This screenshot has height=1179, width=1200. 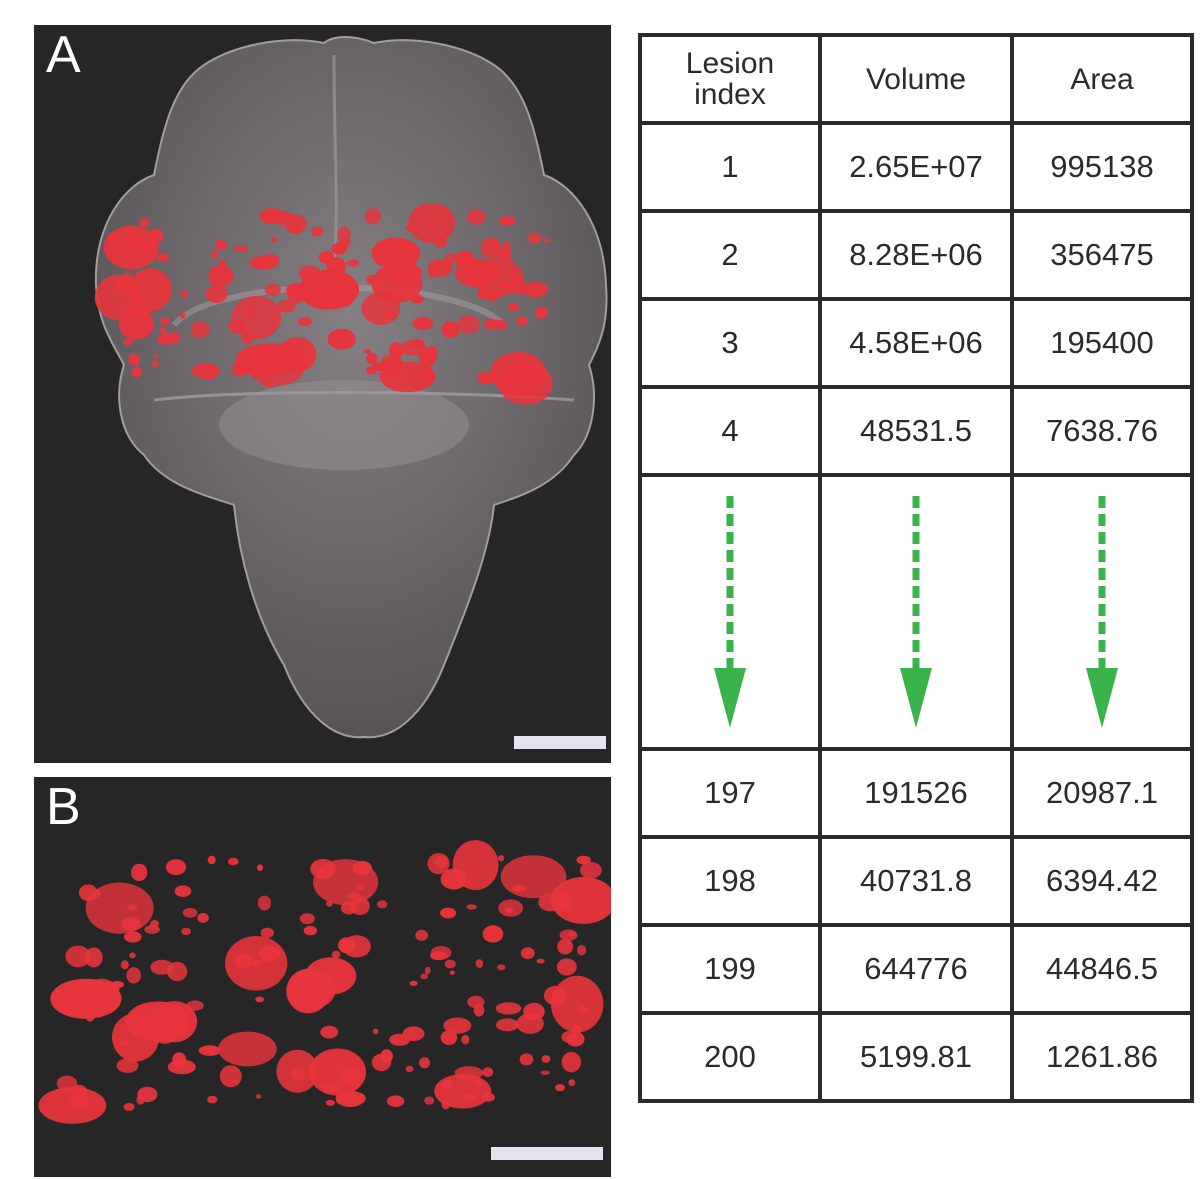 I want to click on cell-index: 199, so click(x=730, y=969).